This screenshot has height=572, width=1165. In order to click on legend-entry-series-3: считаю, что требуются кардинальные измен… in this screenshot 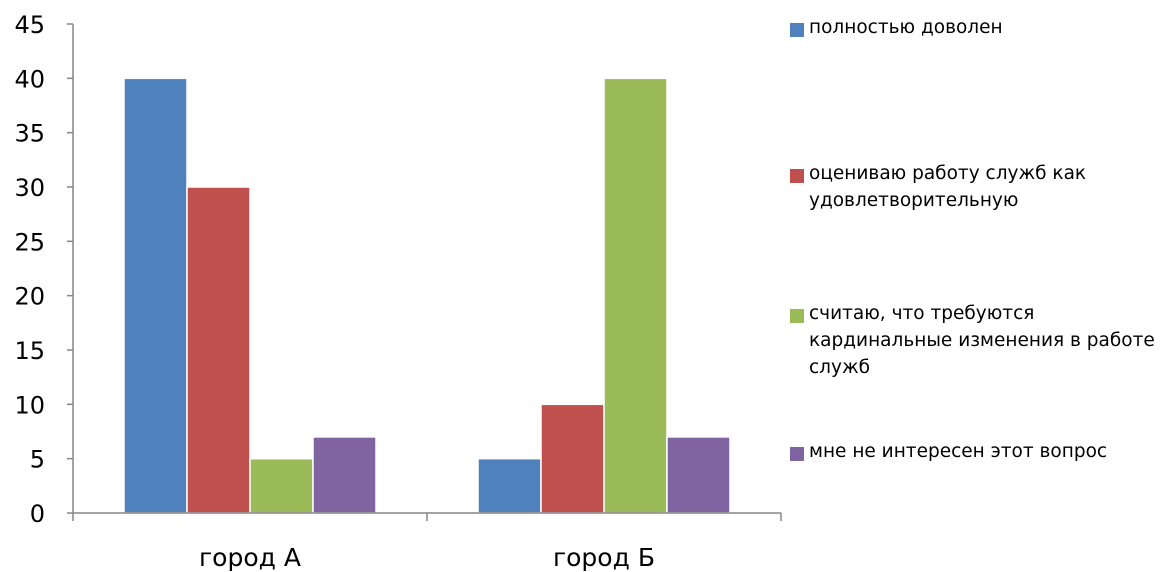, I will do `click(974, 340)`.